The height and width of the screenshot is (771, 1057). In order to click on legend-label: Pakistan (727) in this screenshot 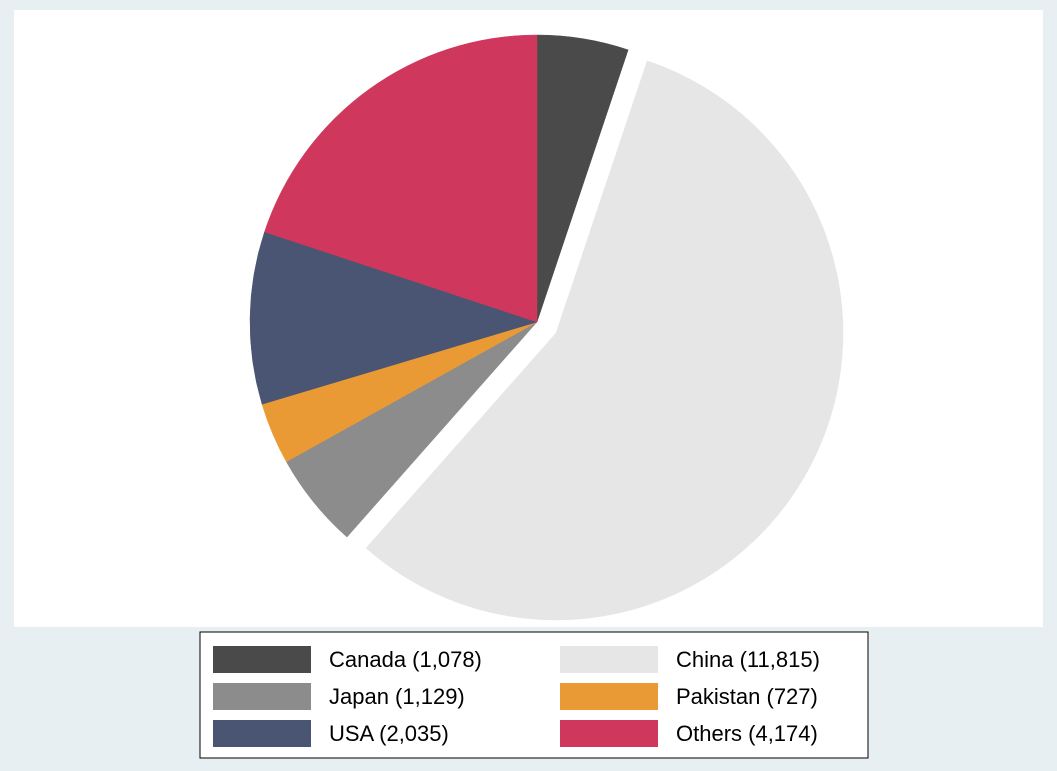, I will do `click(747, 696)`.